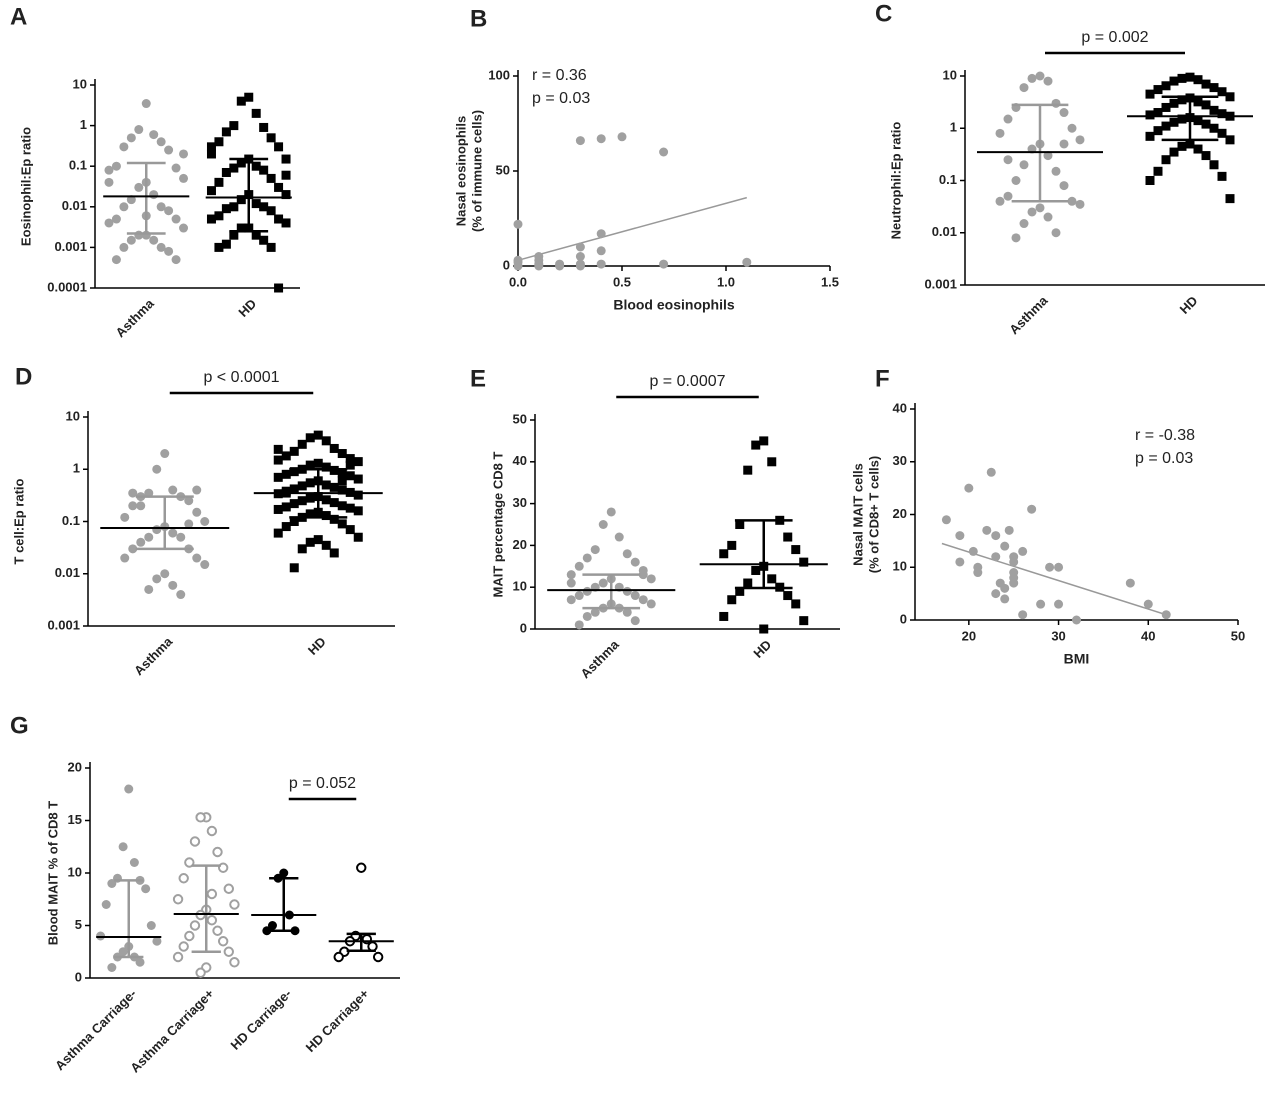 Image resolution: width=1280 pixels, height=1103 pixels. Describe the element at coordinates (873, 514) in the screenshot. I see `y-axis-label: (% of CD8+ T cells)` at that location.